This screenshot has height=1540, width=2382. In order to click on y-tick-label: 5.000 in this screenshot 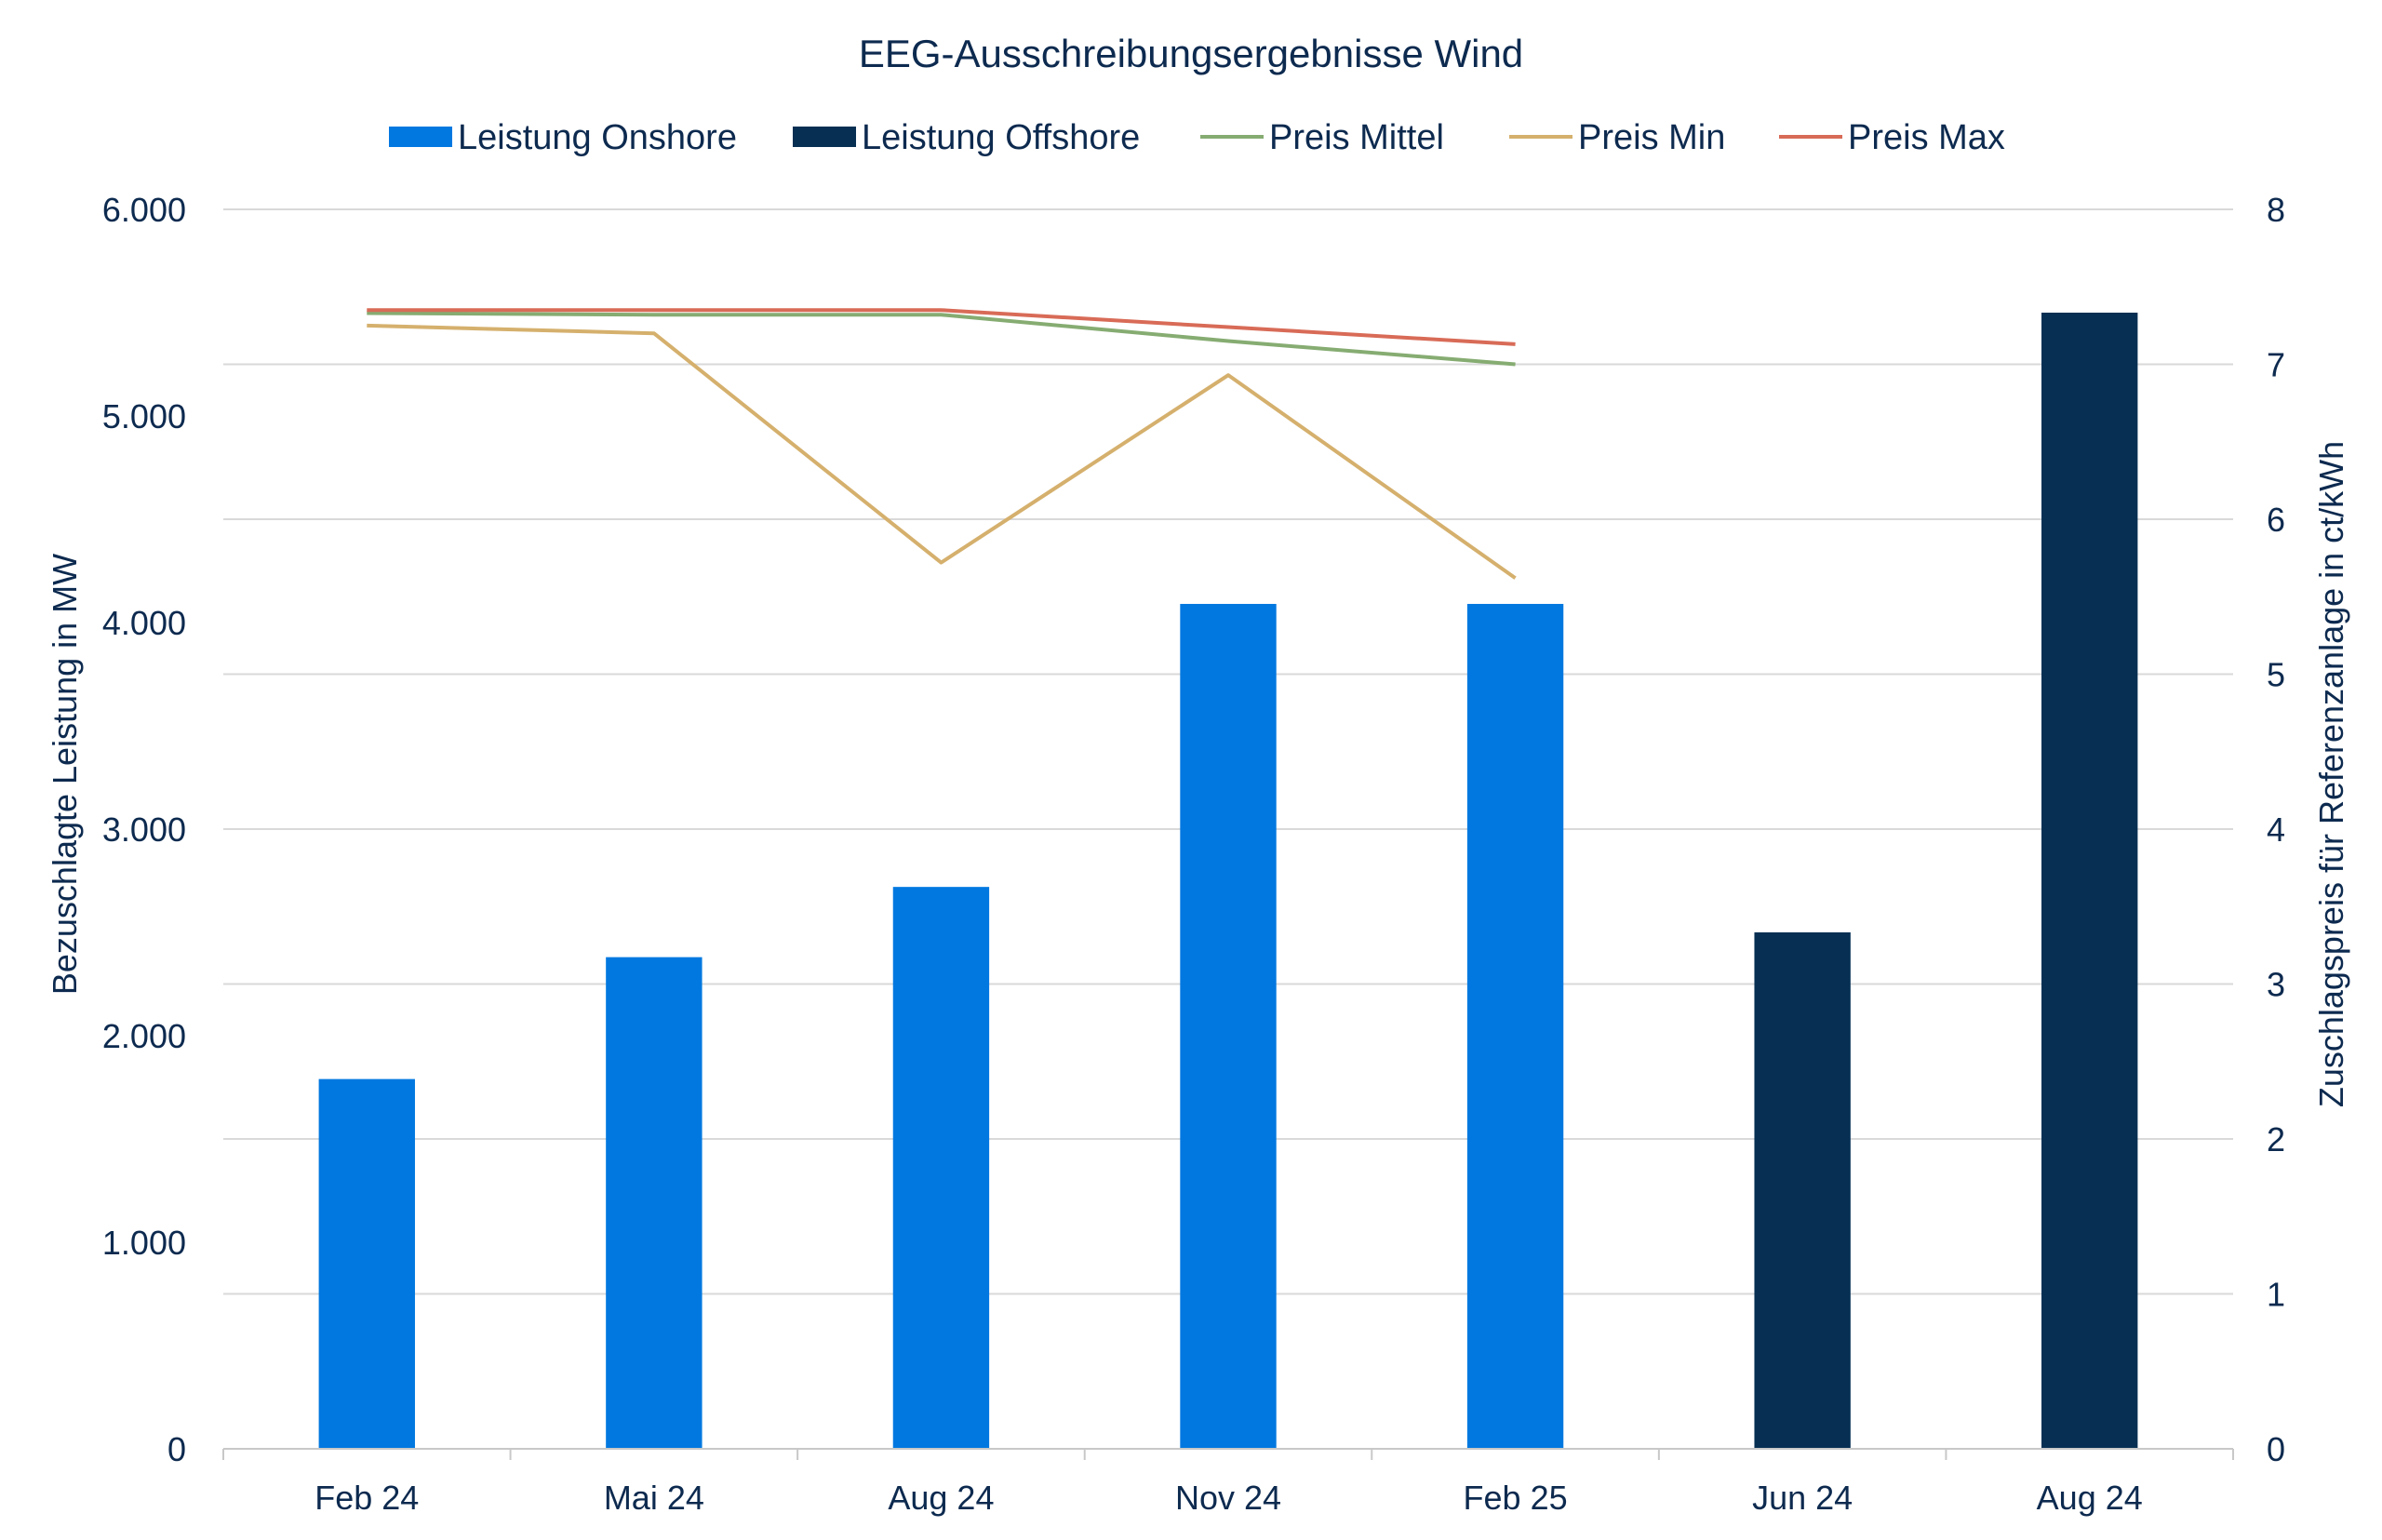, I will do `click(144, 416)`.